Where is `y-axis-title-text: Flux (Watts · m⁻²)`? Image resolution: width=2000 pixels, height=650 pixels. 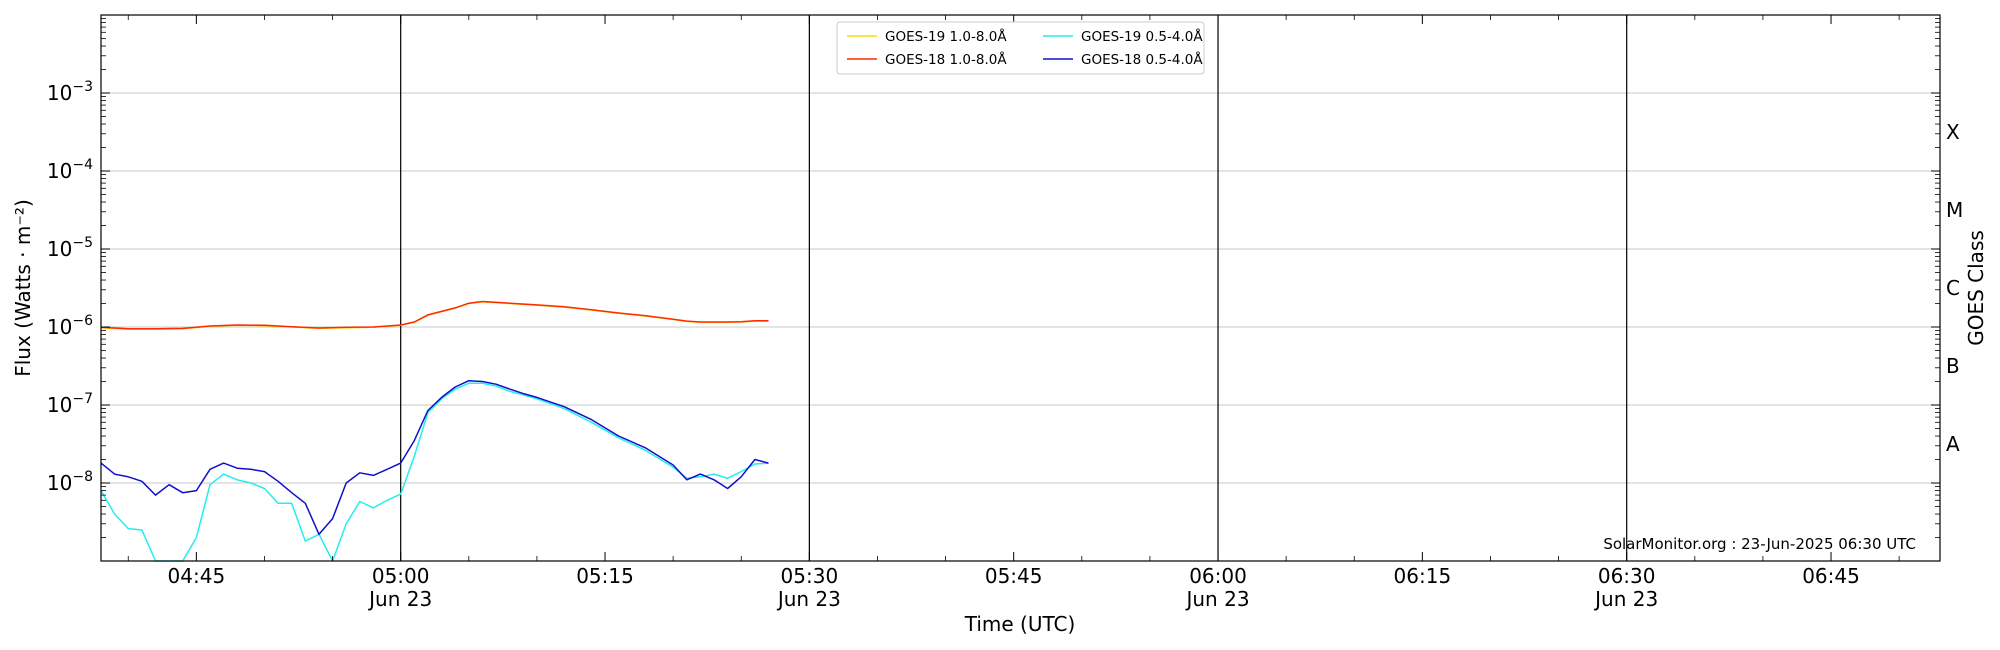
y-axis-title-text: Flux (Watts · m⁻²) is located at coordinates (23, 288).